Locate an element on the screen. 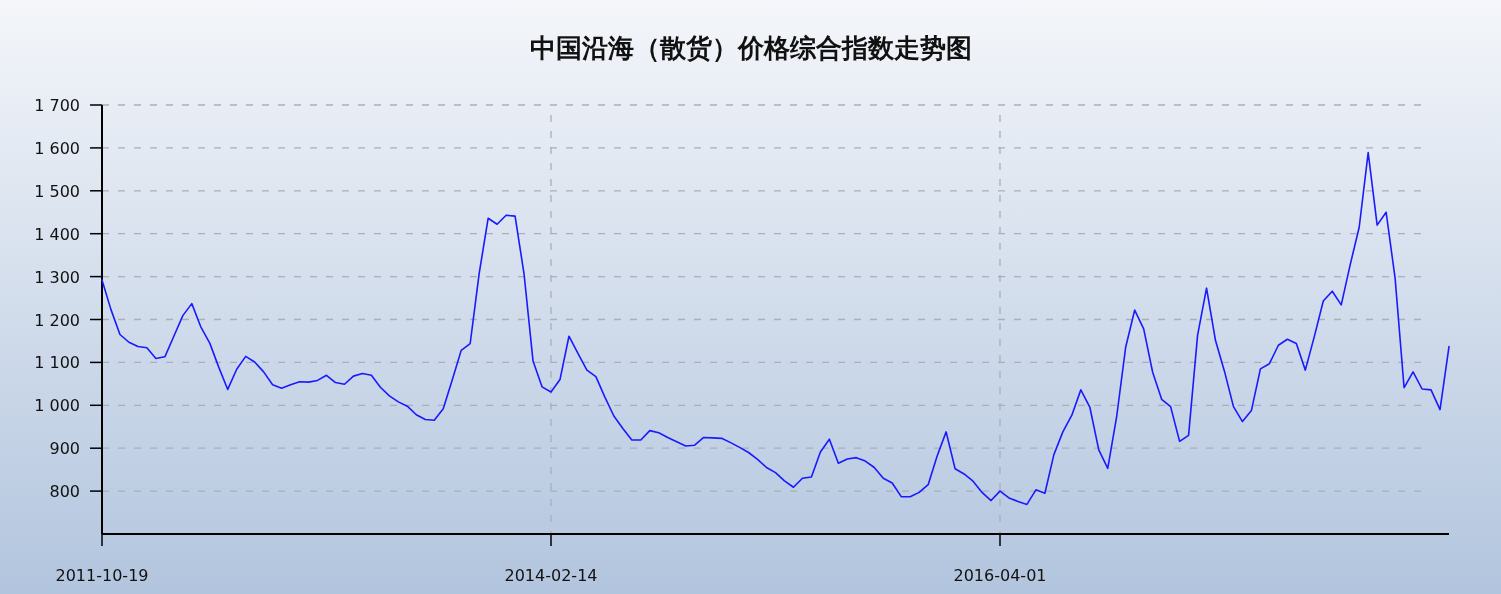 This screenshot has height=594, width=1501. x-tick-label: 2016-04-01 is located at coordinates (1000, 575).